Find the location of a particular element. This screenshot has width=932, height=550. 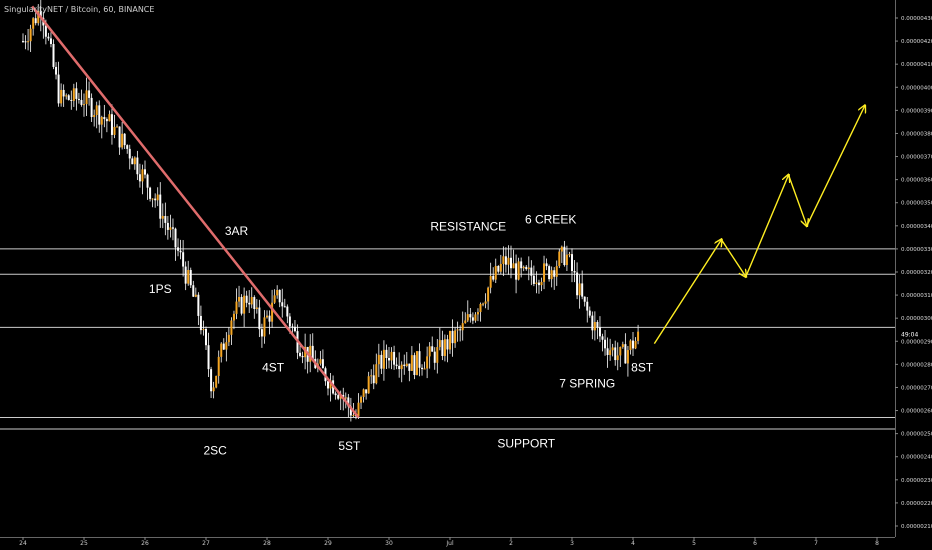

price-tick-label: 0.00000330 is located at coordinates (916, 250).